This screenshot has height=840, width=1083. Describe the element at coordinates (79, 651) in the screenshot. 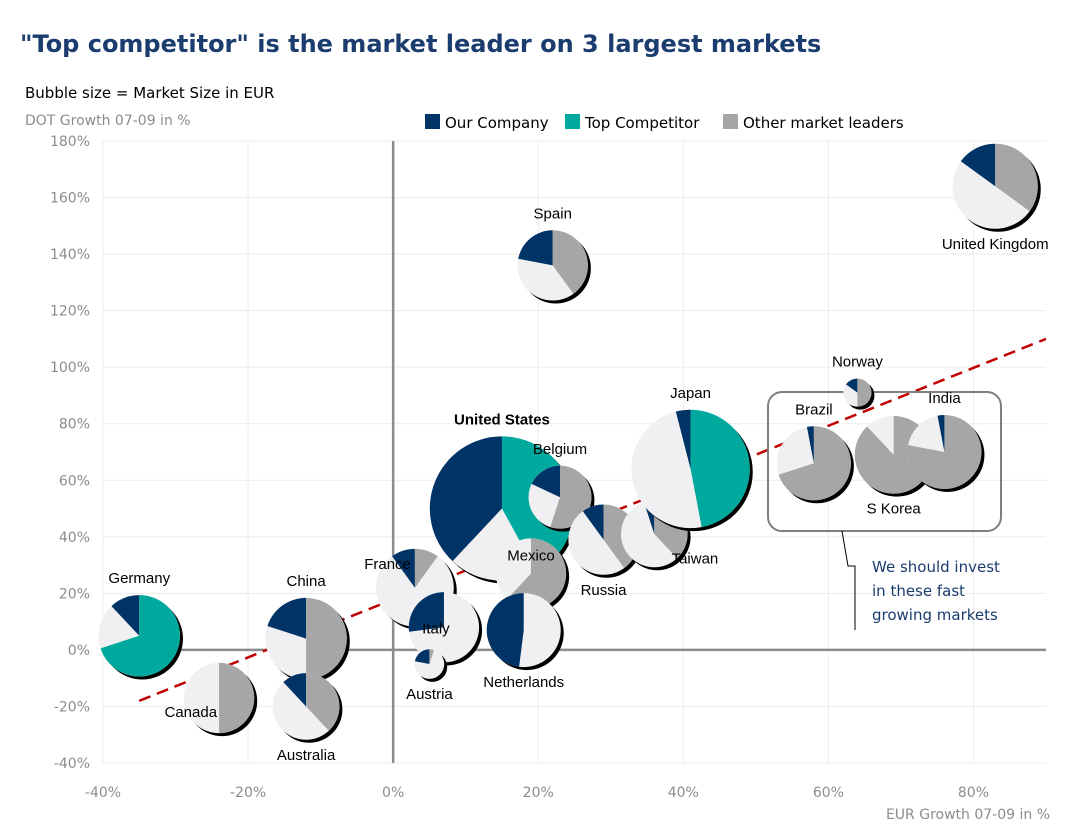

I see `y-tick-label: 0%` at that location.